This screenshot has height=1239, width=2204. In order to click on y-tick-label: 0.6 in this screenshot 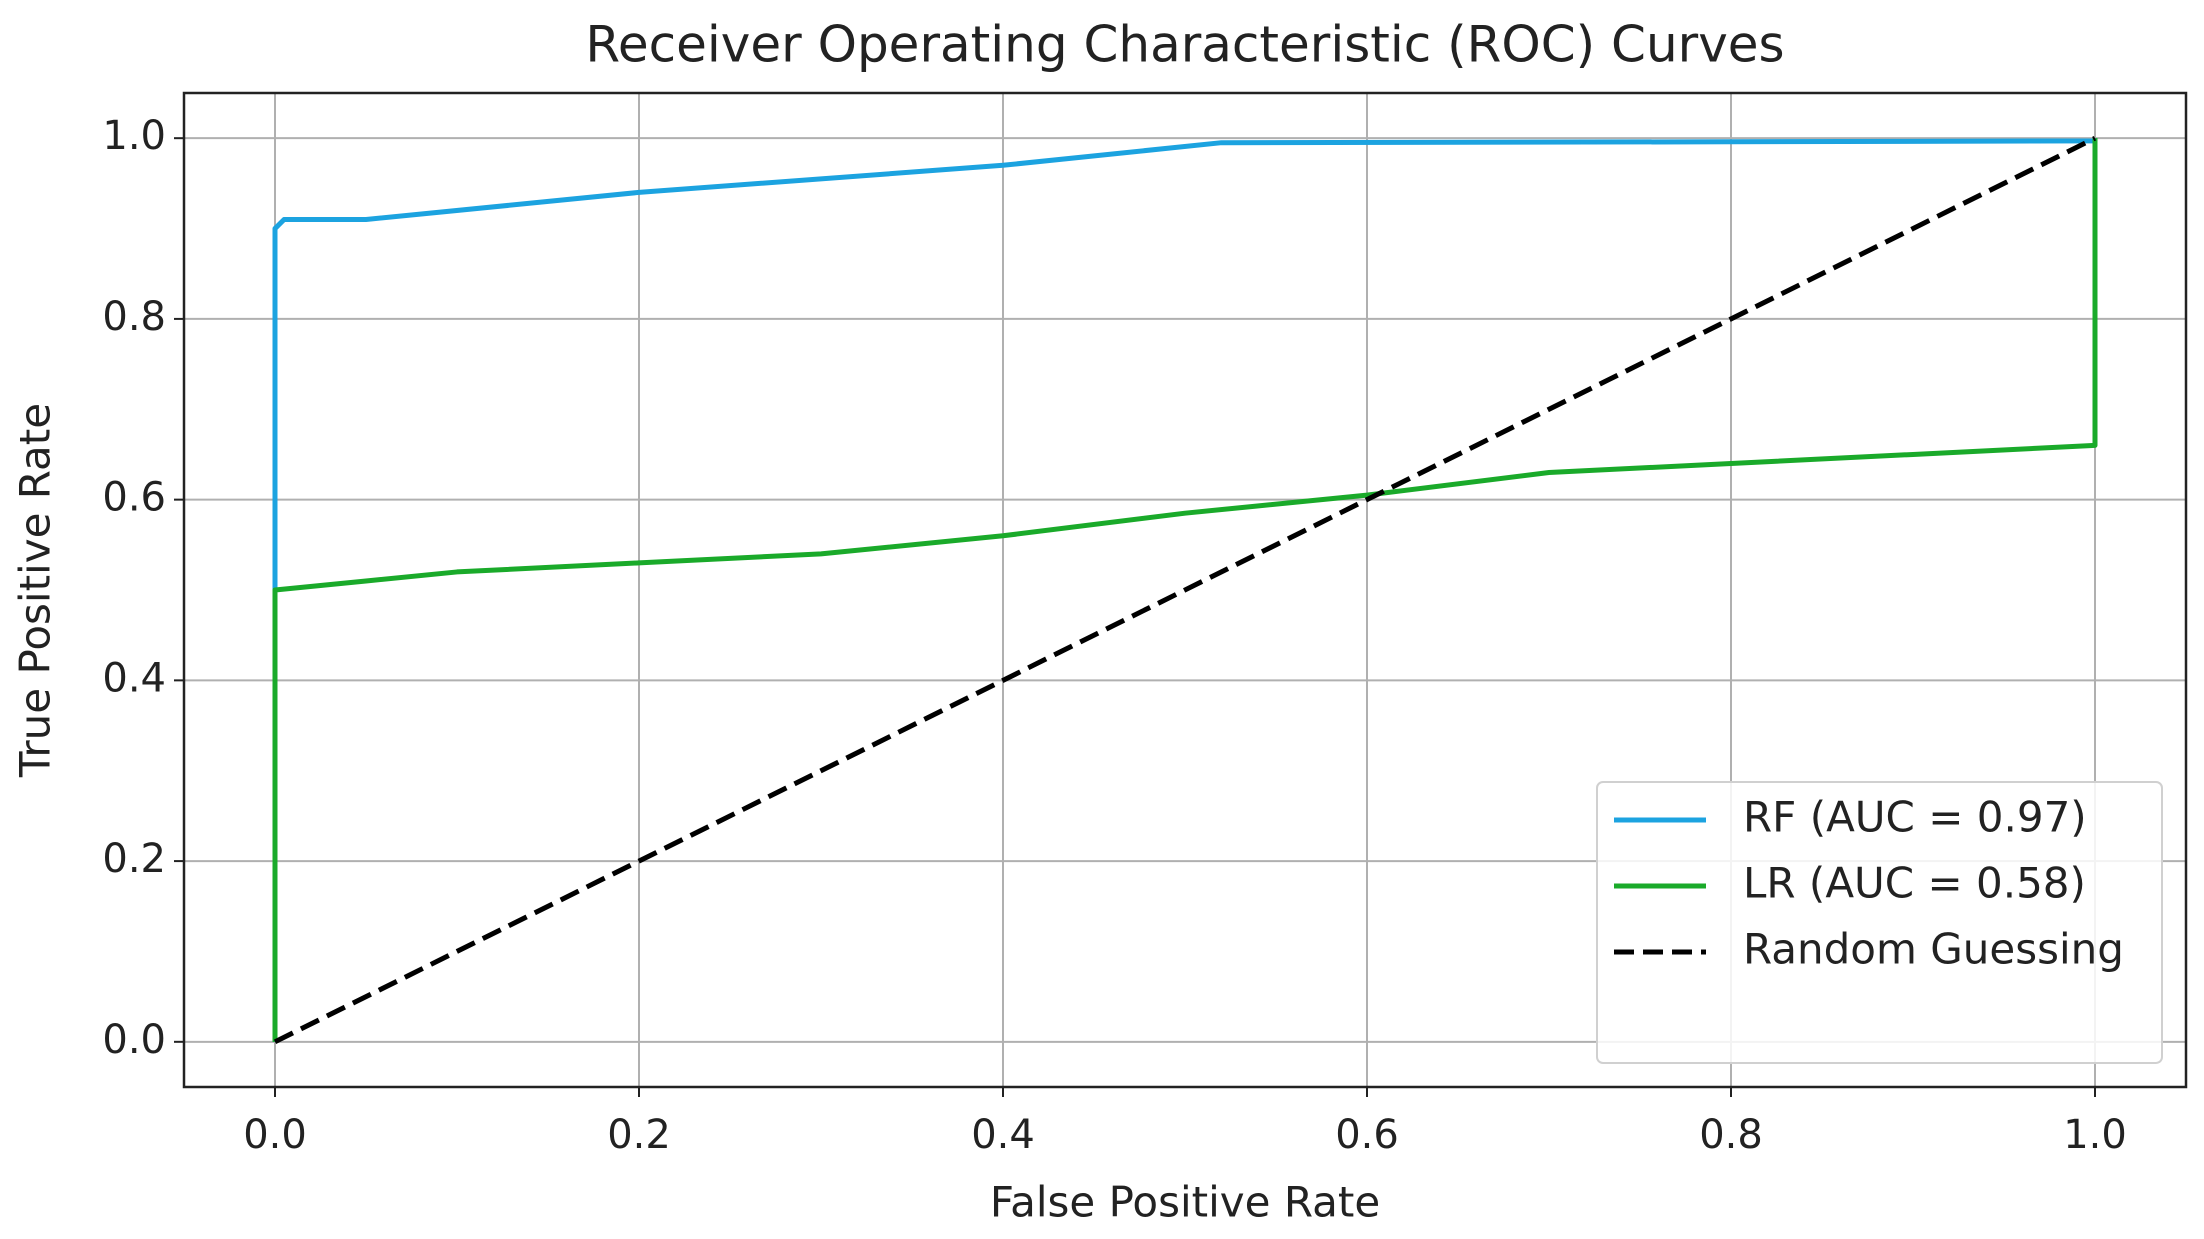, I will do `click(134, 498)`.